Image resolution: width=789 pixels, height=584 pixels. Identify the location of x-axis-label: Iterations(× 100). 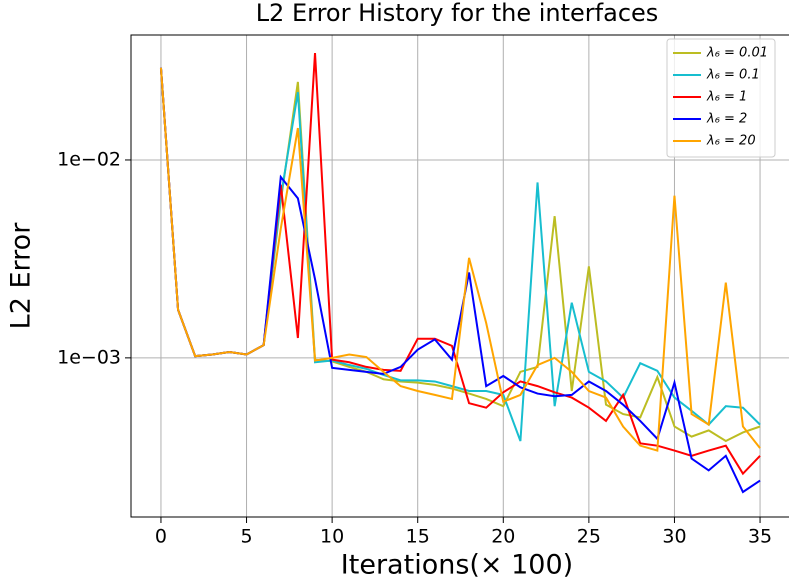
(457, 565).